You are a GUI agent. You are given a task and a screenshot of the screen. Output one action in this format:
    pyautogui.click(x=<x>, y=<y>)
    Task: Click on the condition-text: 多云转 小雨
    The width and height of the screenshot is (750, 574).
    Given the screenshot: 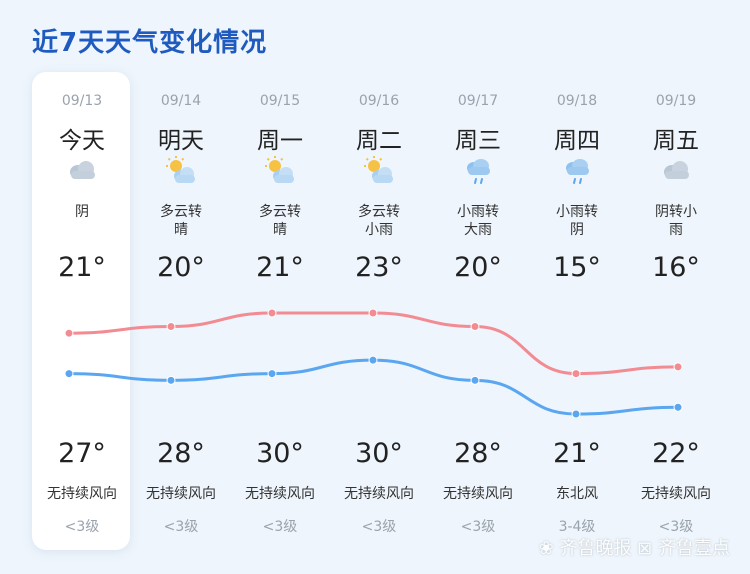 What is the action you would take?
    pyautogui.click(x=379, y=221)
    